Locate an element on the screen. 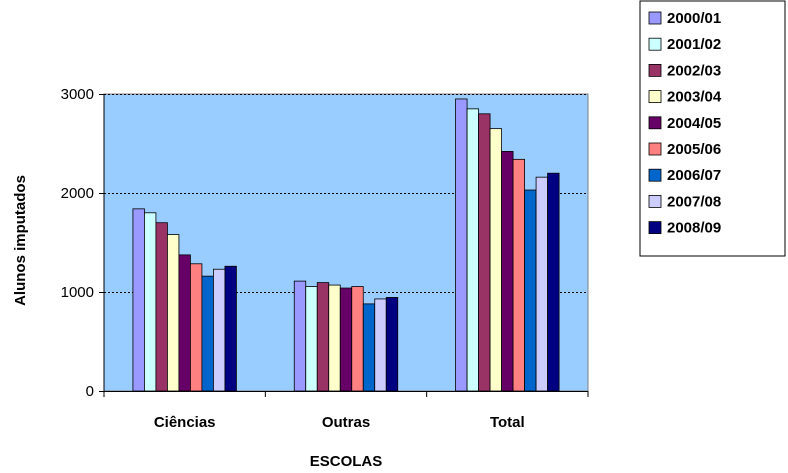 The image size is (788, 473). legend-label: 2001/02 is located at coordinates (694, 44).